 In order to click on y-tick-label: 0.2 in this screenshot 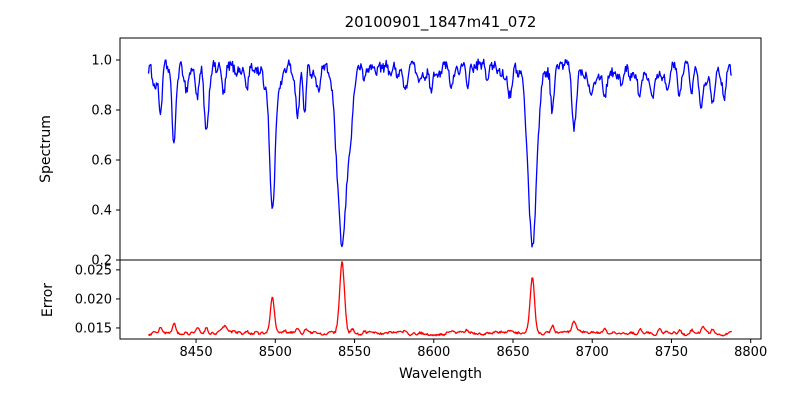, I will do `click(101, 261)`.